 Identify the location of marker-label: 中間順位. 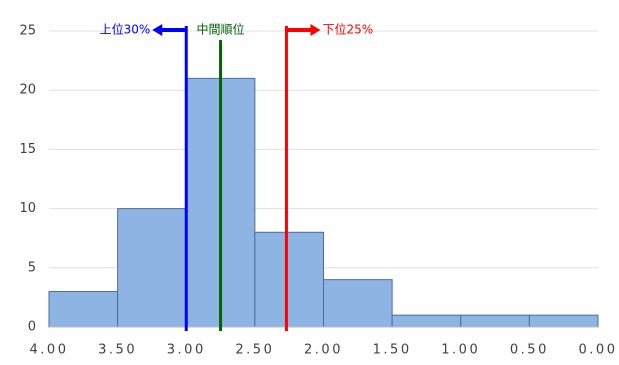
(221, 29).